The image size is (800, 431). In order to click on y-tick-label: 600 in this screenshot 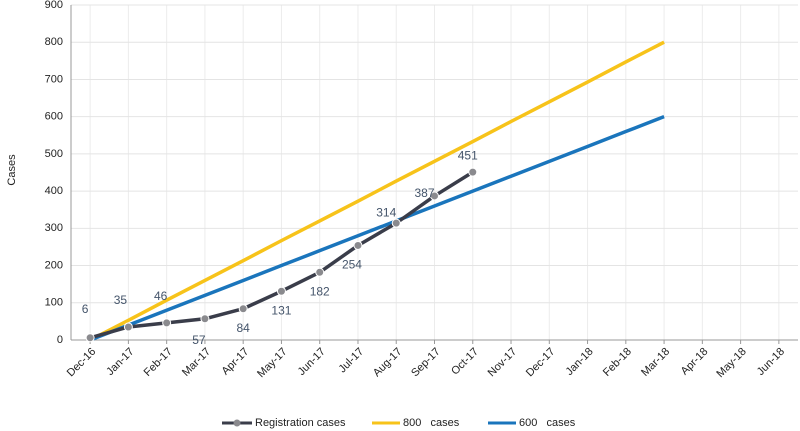, I will do `click(54, 117)`.